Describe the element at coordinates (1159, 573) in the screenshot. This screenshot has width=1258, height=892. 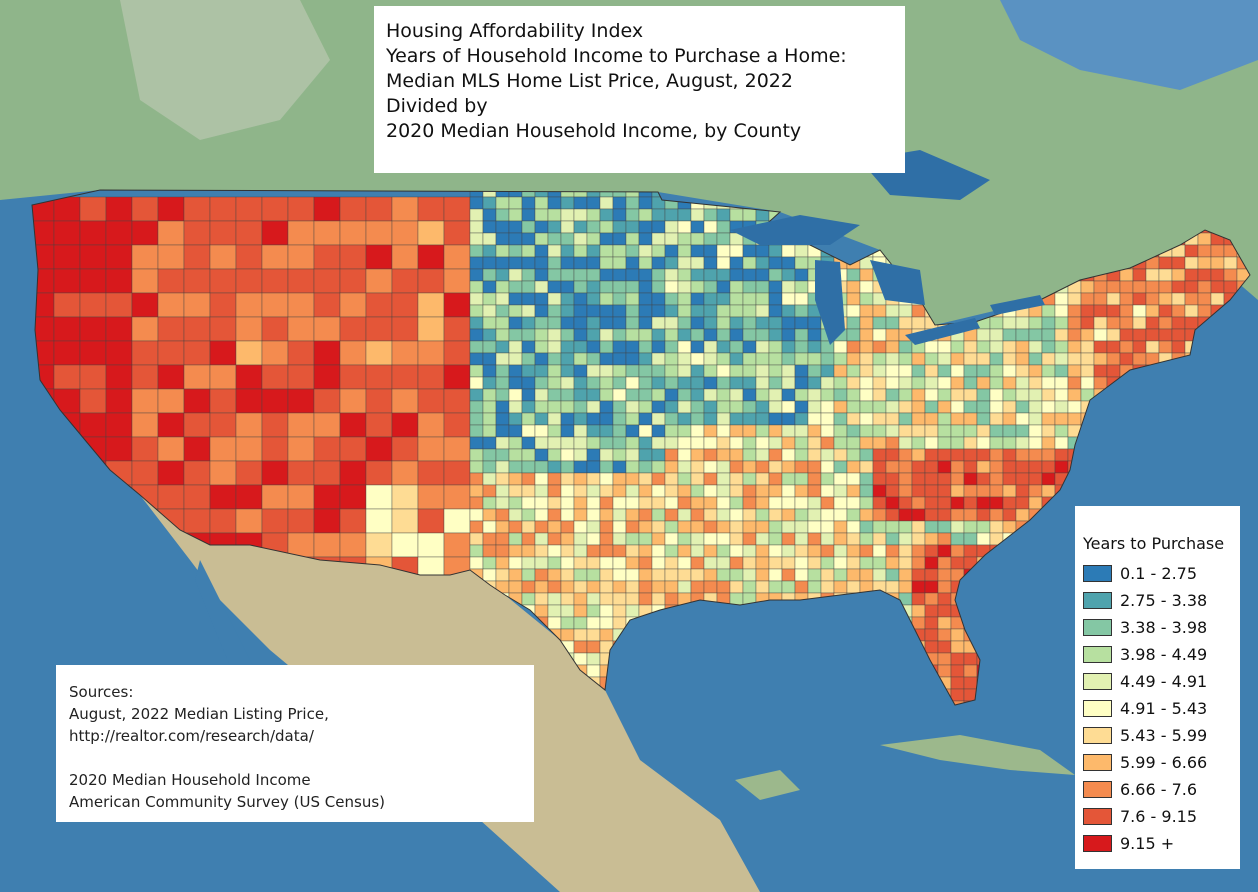
I see `legend-label: 0.1 - 2.75` at that location.